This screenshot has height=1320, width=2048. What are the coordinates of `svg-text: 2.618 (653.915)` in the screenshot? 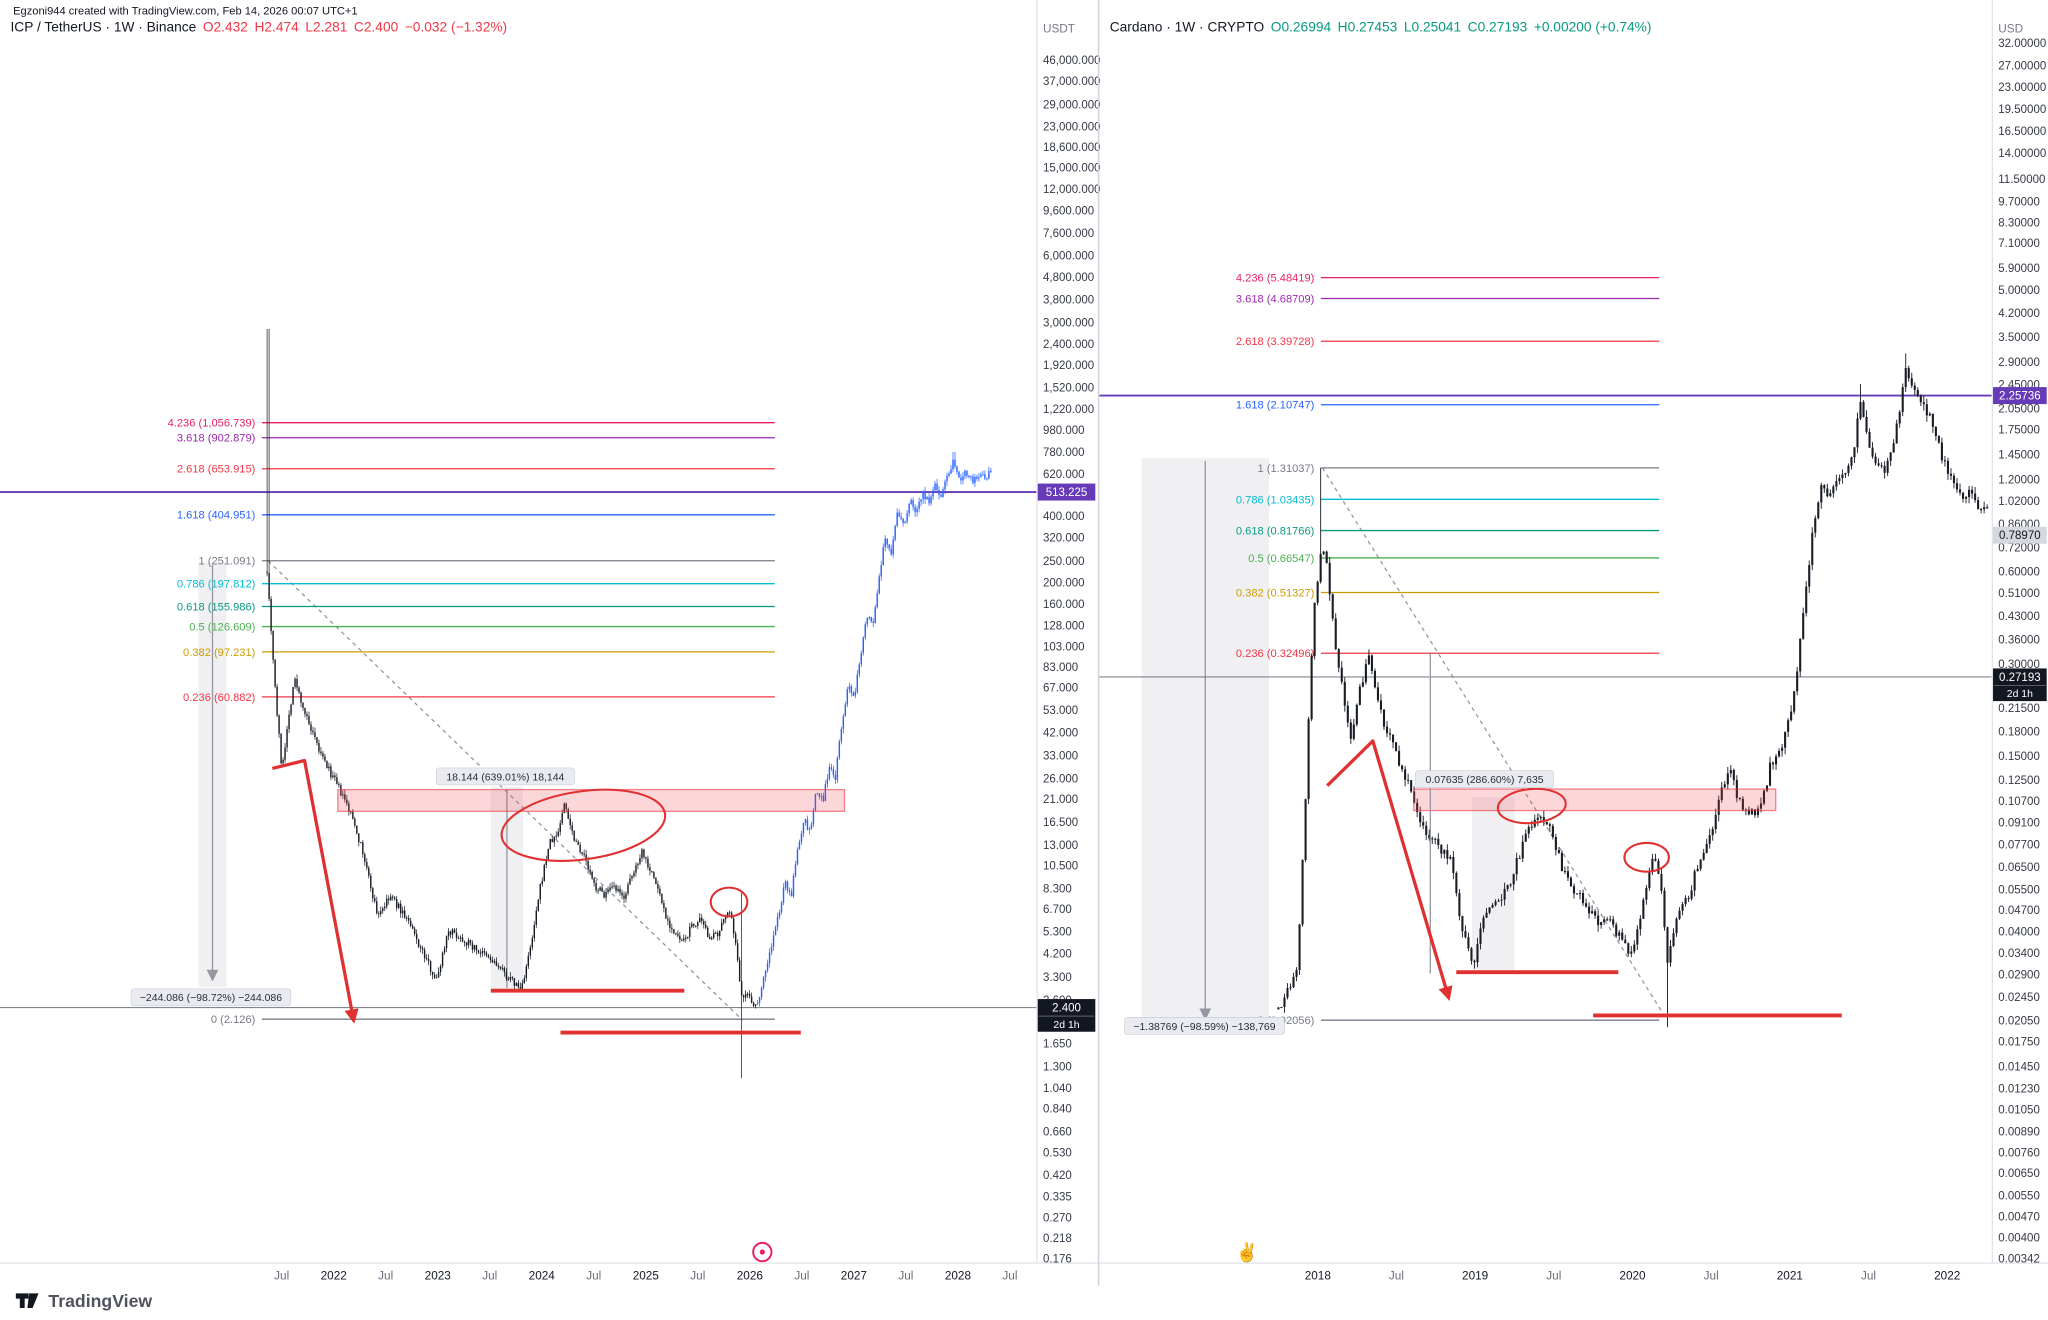 It's located at (216, 470).